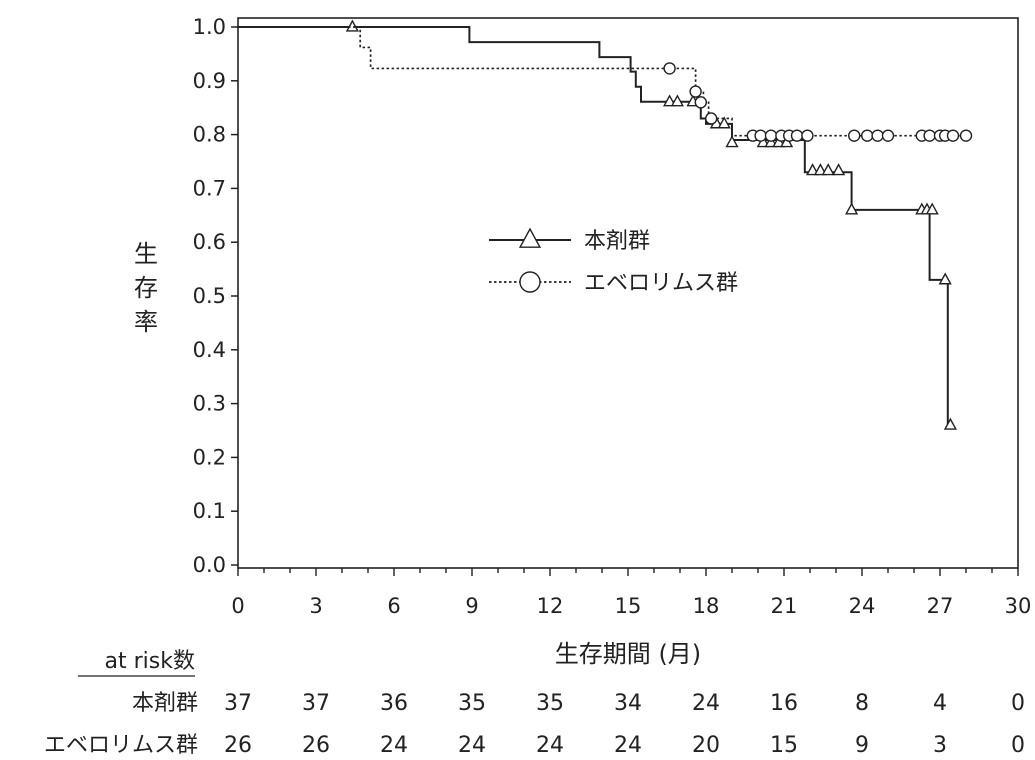 Image resolution: width=1035 pixels, height=760 pixels. I want to click on y-tick-label: 0.4, so click(209, 350).